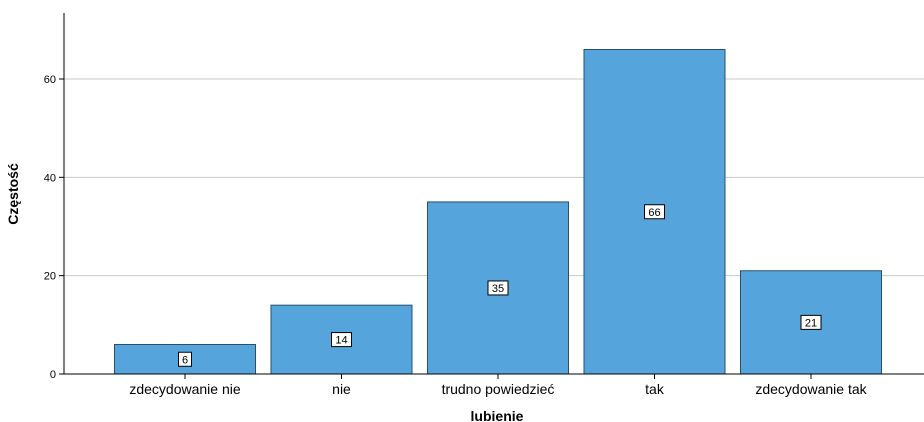 The height and width of the screenshot is (422, 924). I want to click on y-tick-label: 40, so click(50, 178).